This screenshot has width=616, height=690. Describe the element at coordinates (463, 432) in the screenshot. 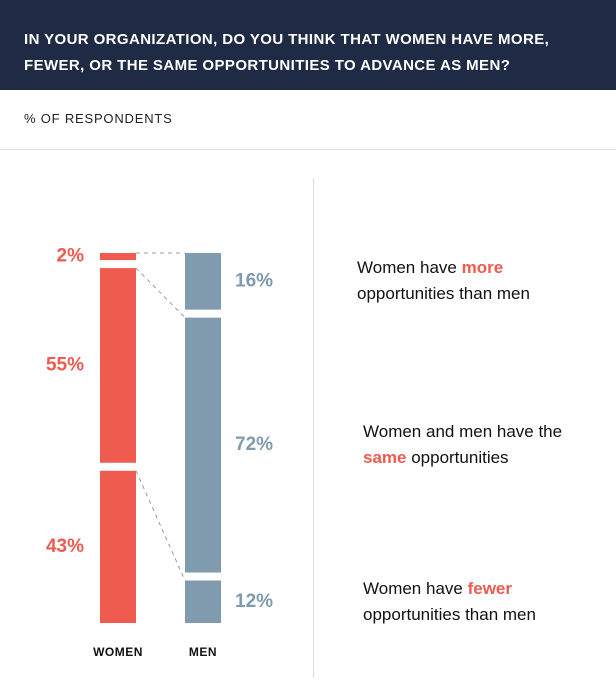

I see `legend-text: Women and men have the` at that location.